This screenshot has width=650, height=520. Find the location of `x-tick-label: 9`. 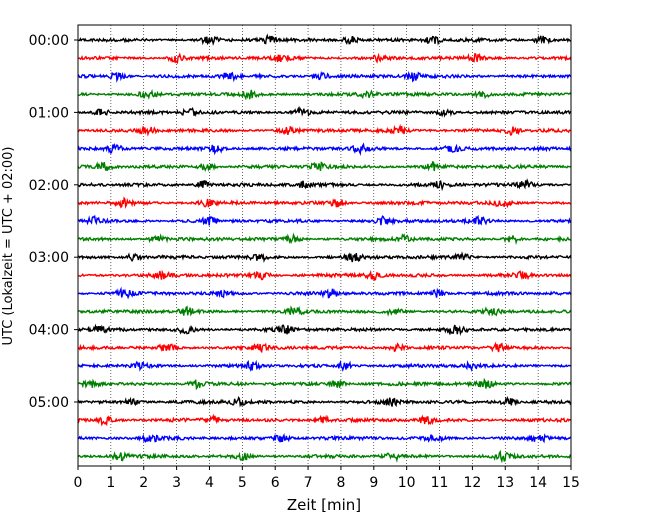

x-tick-label: 9 is located at coordinates (373, 483).